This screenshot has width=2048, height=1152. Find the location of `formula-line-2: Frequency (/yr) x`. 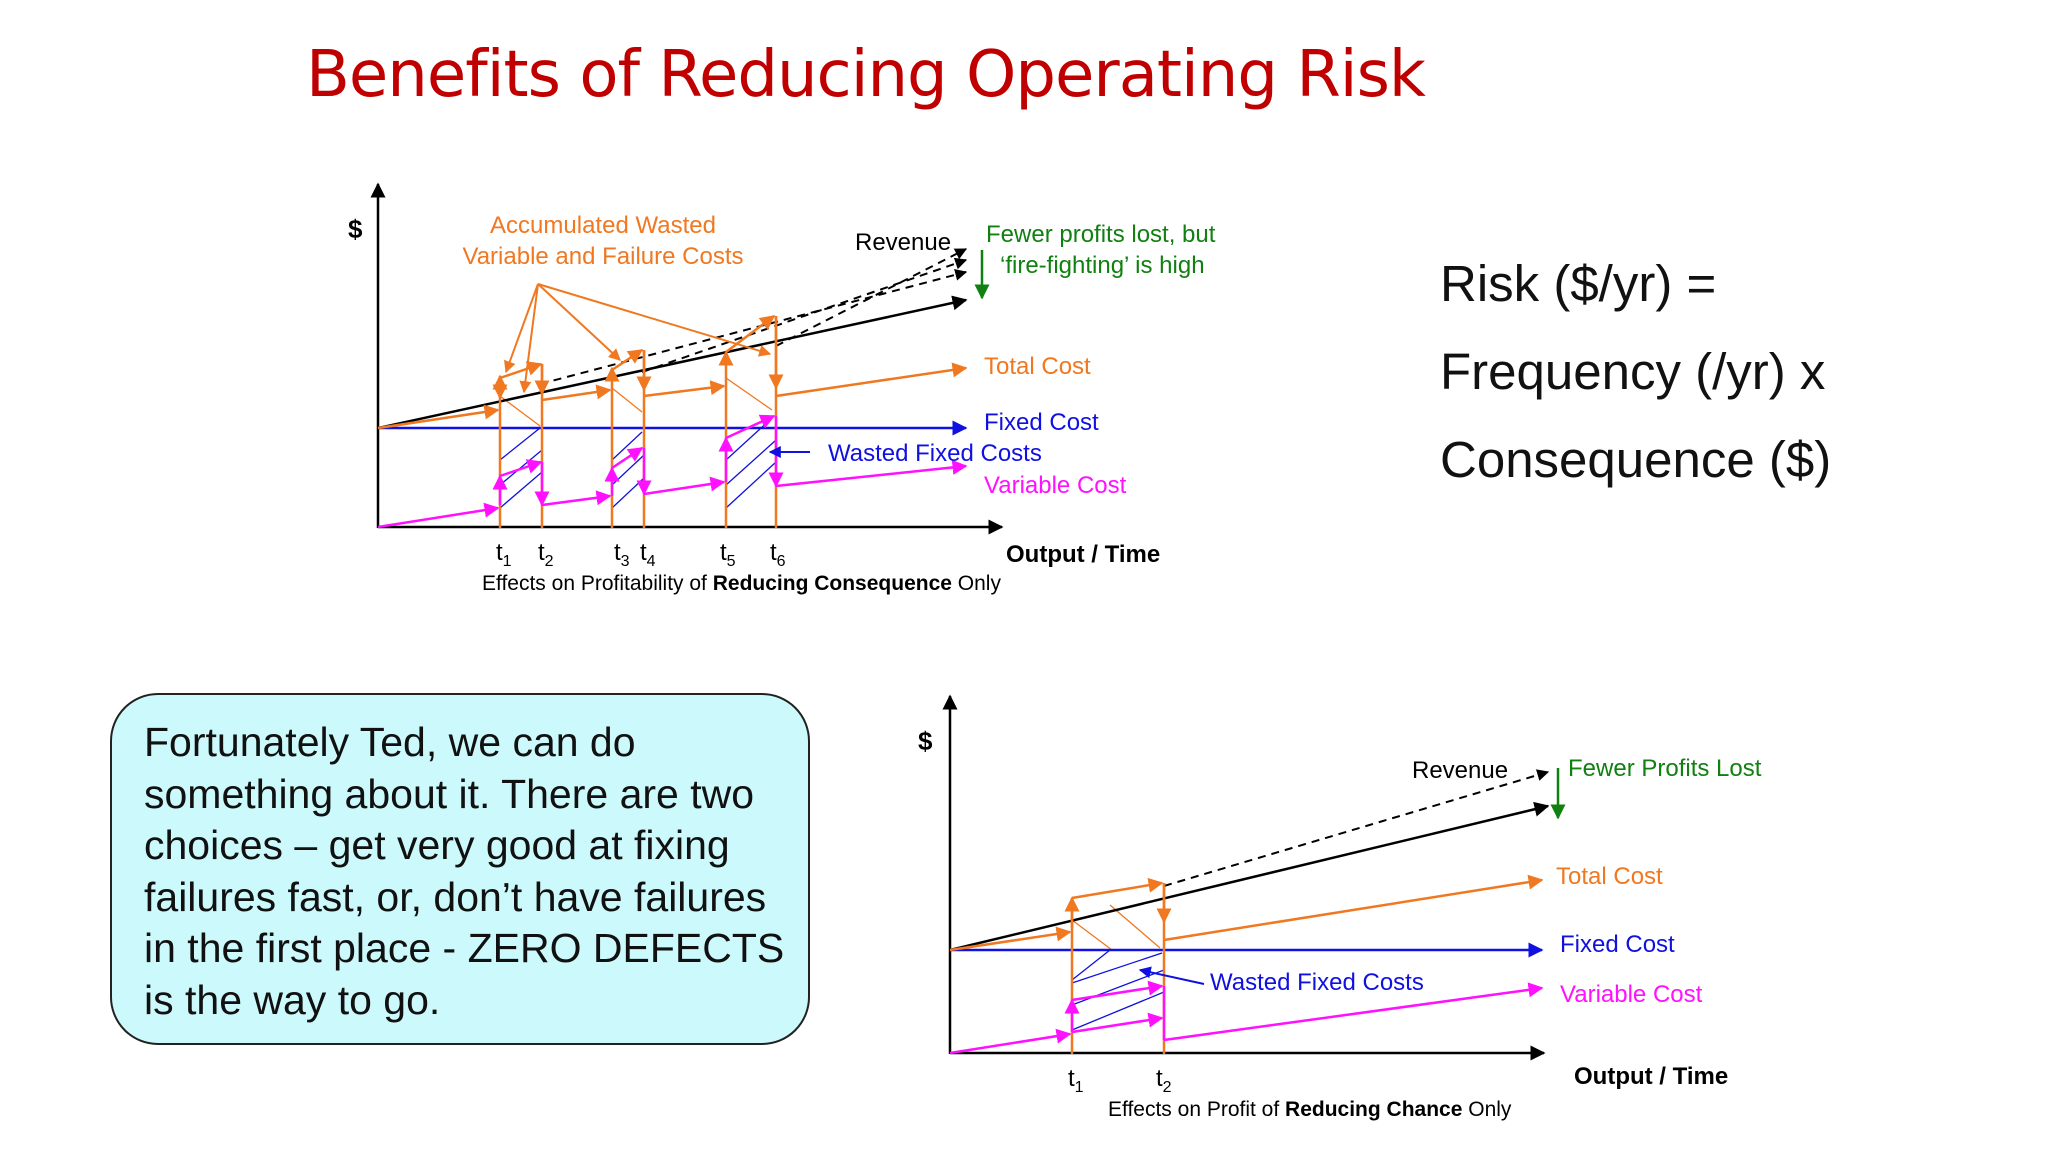

formula-line-2: Frequency (/yr) x is located at coordinates (1633, 371).